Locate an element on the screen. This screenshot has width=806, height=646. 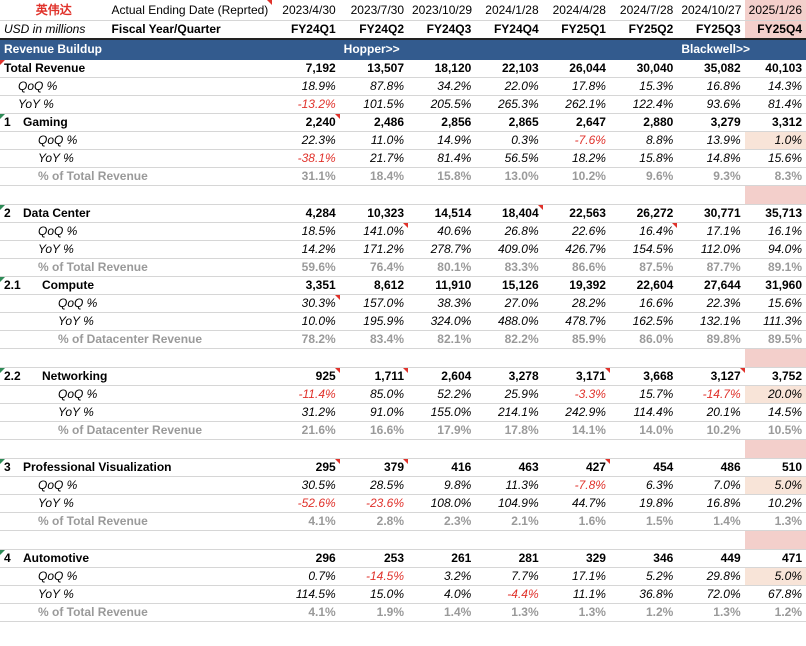
value-cell: 0.3% is located at coordinates (509, 140).